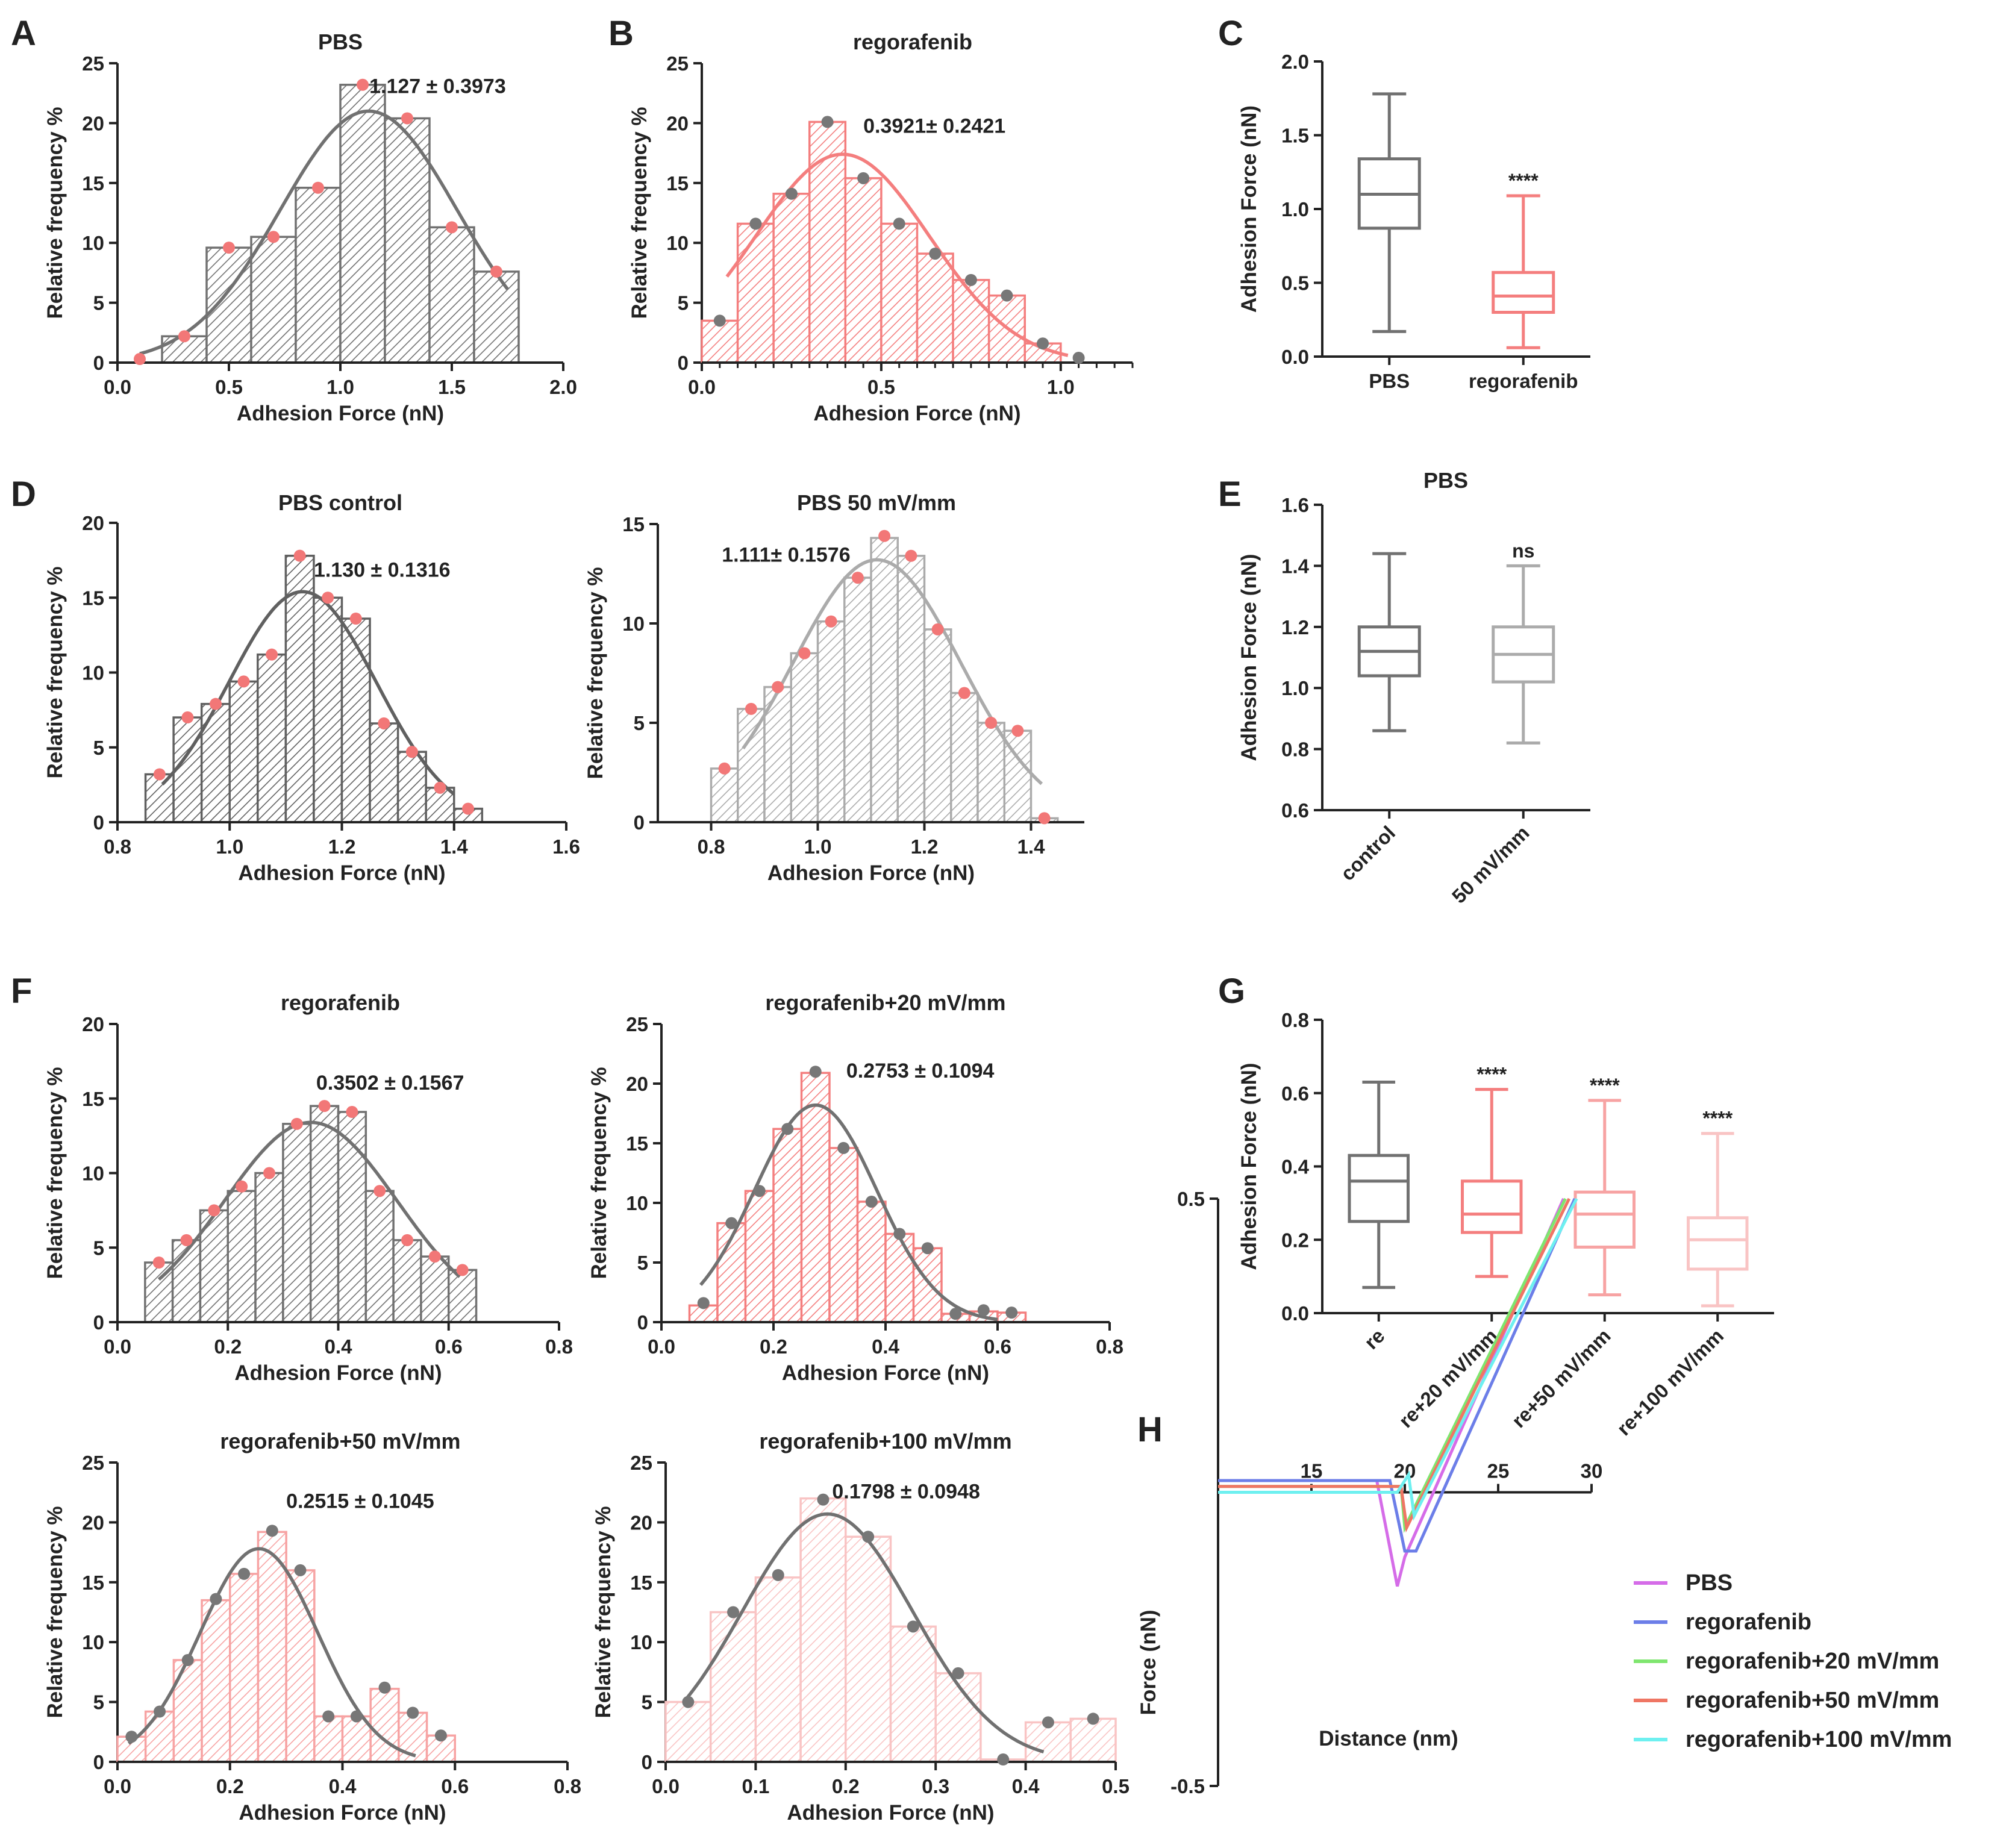 This screenshot has width=2006, height=1848. I want to click on chart-title: regorafenib+100 mV/mm, so click(885, 1441).